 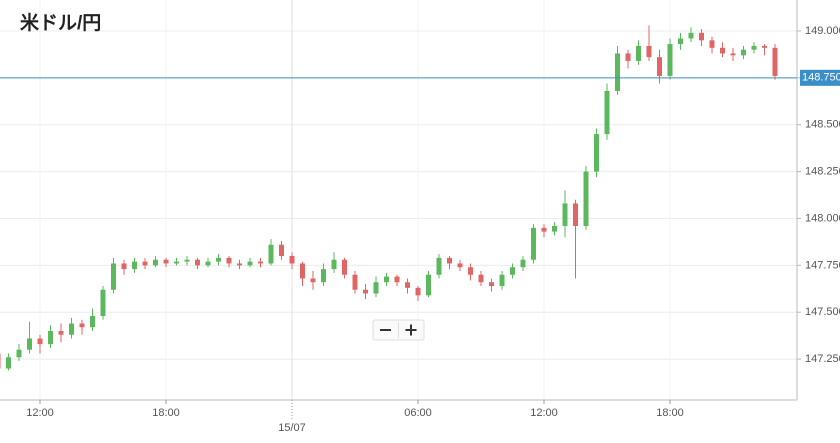 What do you see at coordinates (822, 171) in the screenshot?
I see `y-tick-label: 148.250` at bounding box center [822, 171].